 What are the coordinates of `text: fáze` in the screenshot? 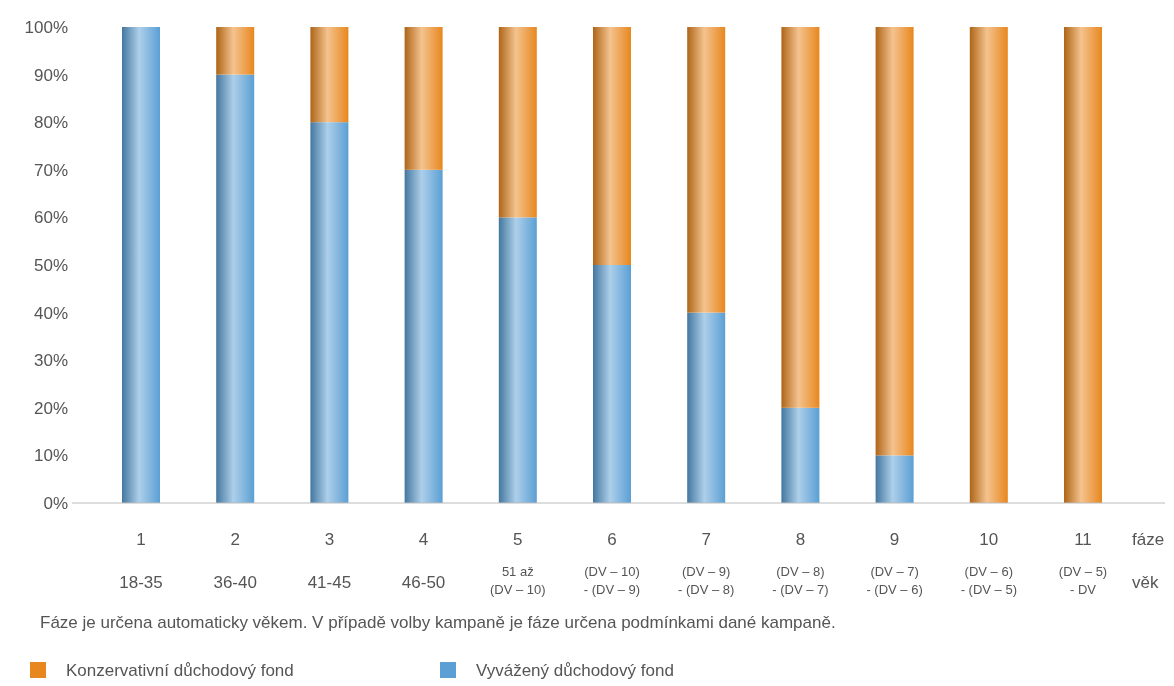 It's located at (1148, 539).